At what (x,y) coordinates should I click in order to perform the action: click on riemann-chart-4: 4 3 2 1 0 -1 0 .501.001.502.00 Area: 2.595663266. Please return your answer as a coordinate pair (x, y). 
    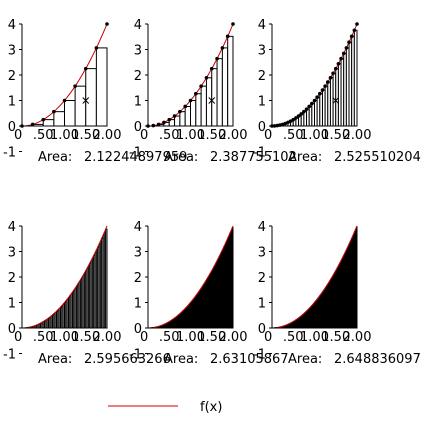
    Looking at the image, I should click on (87, 293).